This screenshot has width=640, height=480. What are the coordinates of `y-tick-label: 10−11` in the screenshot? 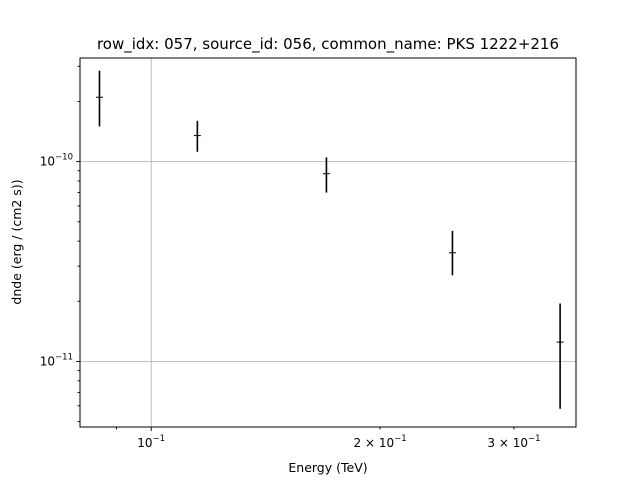 It's located at (56, 360).